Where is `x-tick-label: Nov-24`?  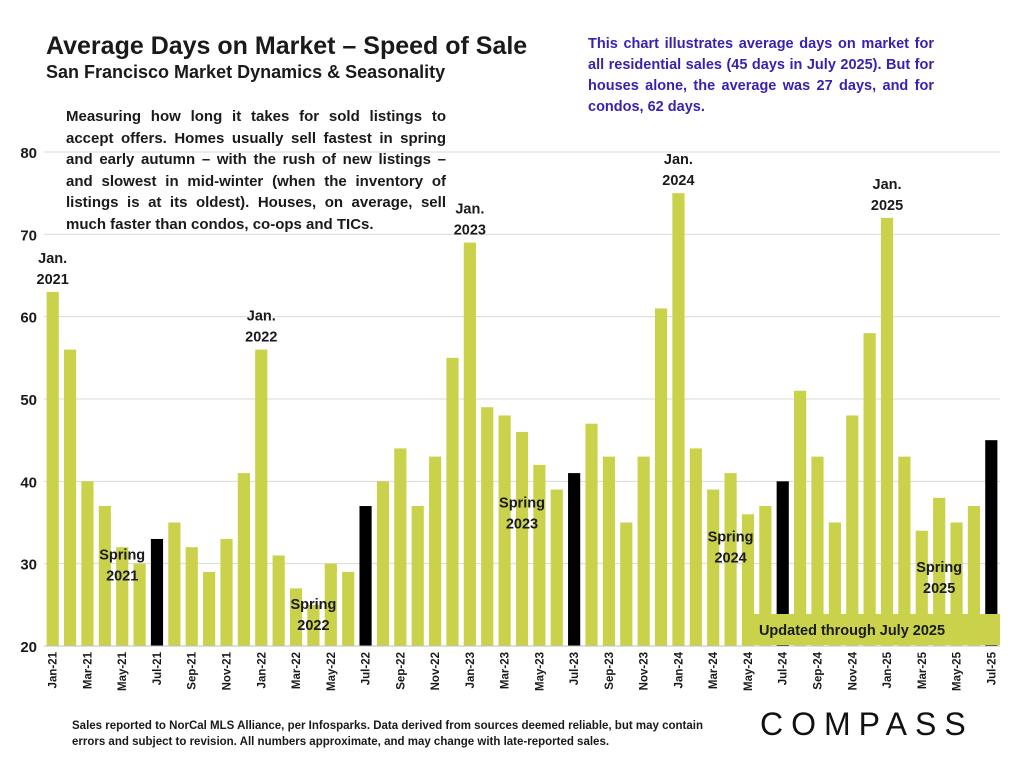
x-tick-label: Nov-24 is located at coordinates (853, 670).